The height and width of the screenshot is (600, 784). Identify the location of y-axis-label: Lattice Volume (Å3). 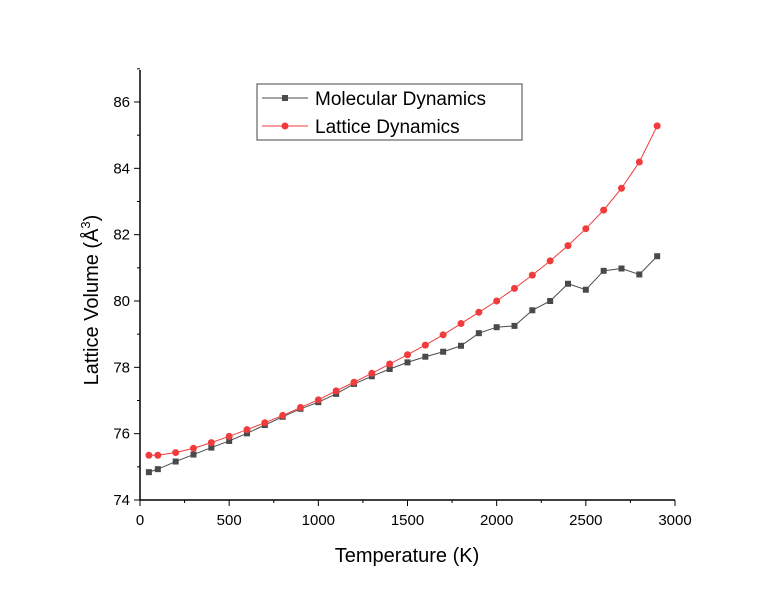
(90, 300).